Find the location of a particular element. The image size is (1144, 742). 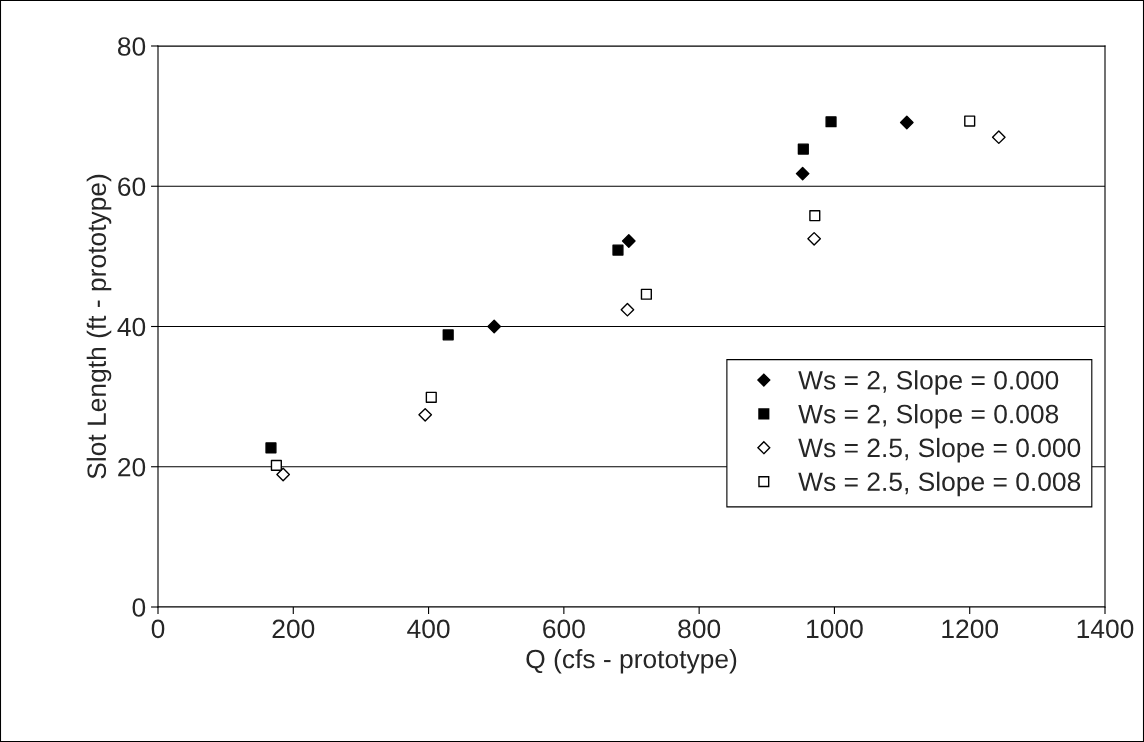

x-tick-label: 800 is located at coordinates (699, 629).